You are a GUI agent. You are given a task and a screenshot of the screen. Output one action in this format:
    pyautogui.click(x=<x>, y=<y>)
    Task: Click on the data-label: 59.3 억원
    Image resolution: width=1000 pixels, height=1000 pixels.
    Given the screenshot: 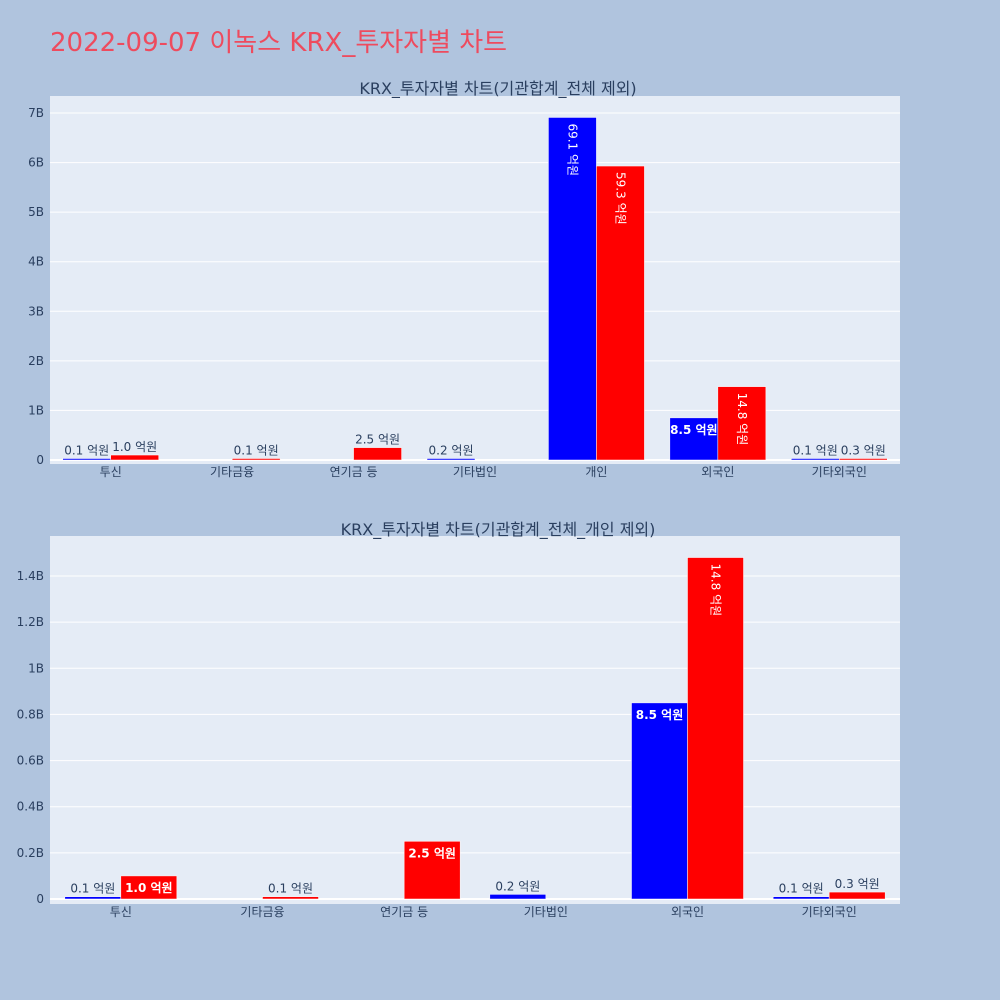 What is the action you would take?
    pyautogui.click(x=620, y=198)
    